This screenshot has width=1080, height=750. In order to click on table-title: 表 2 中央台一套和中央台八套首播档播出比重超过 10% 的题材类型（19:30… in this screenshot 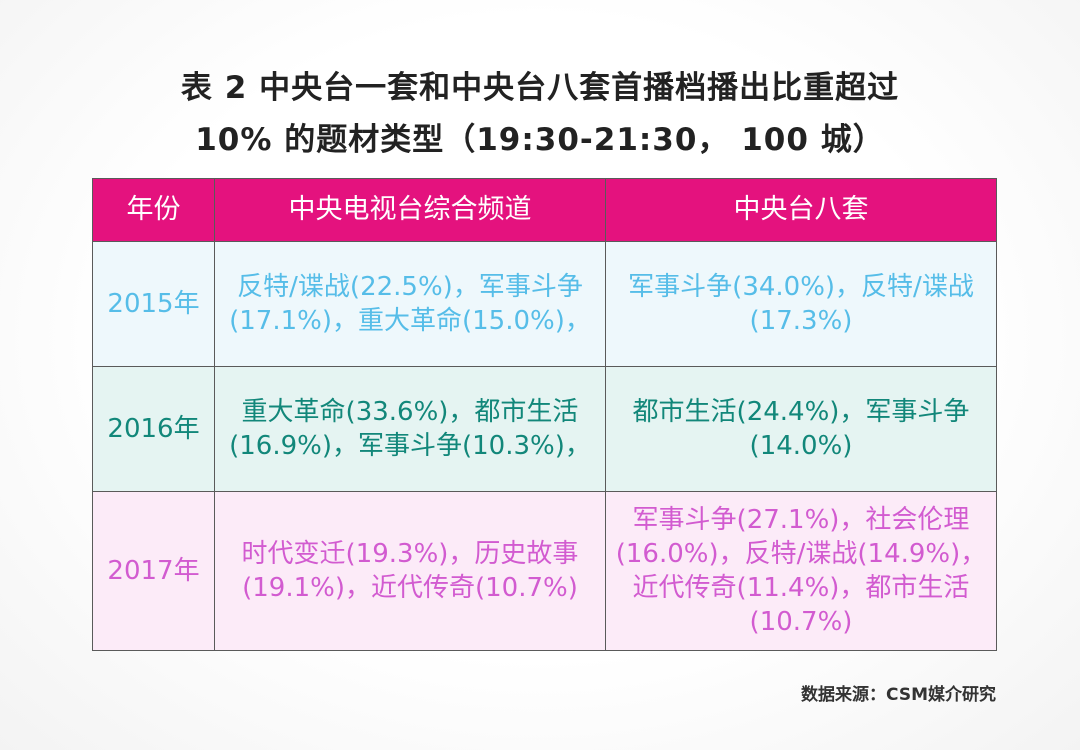, I will do `click(540, 114)`.